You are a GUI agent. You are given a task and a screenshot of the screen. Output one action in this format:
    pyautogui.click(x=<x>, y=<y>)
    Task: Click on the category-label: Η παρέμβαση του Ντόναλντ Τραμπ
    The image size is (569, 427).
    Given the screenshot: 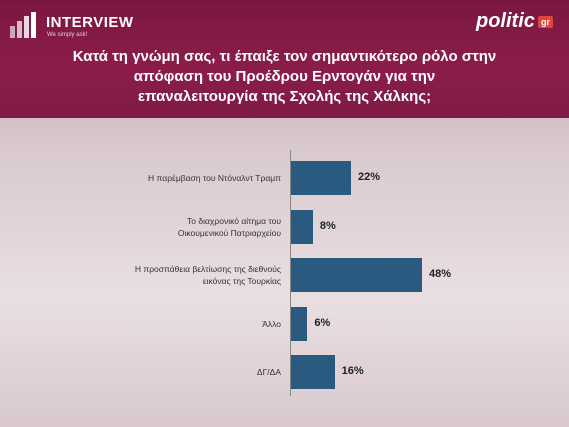 What is the action you would take?
    pyautogui.click(x=214, y=178)
    